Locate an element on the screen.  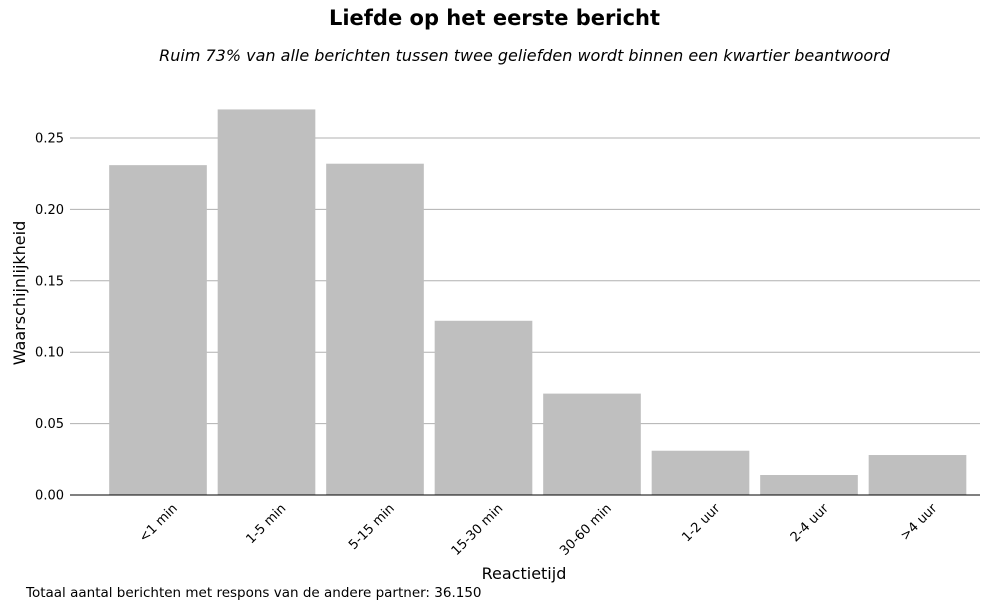
y-tick-label: 0.25 is located at coordinates (49, 139).